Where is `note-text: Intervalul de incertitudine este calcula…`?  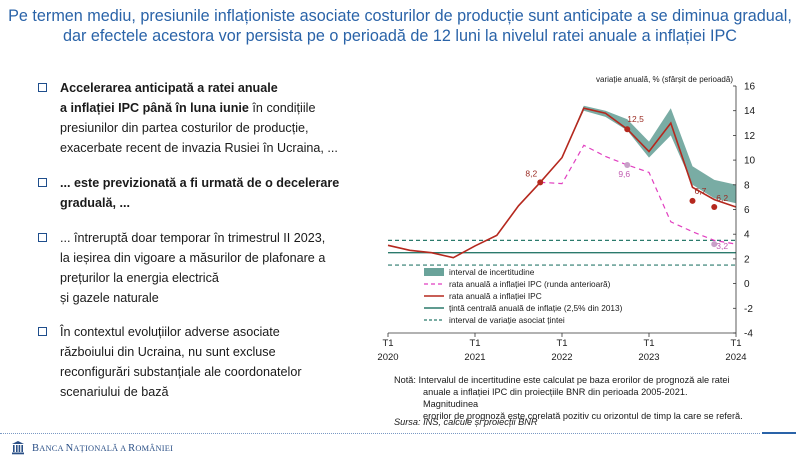 note-text: Intervalul de incertitudine este calcula… is located at coordinates (574, 380).